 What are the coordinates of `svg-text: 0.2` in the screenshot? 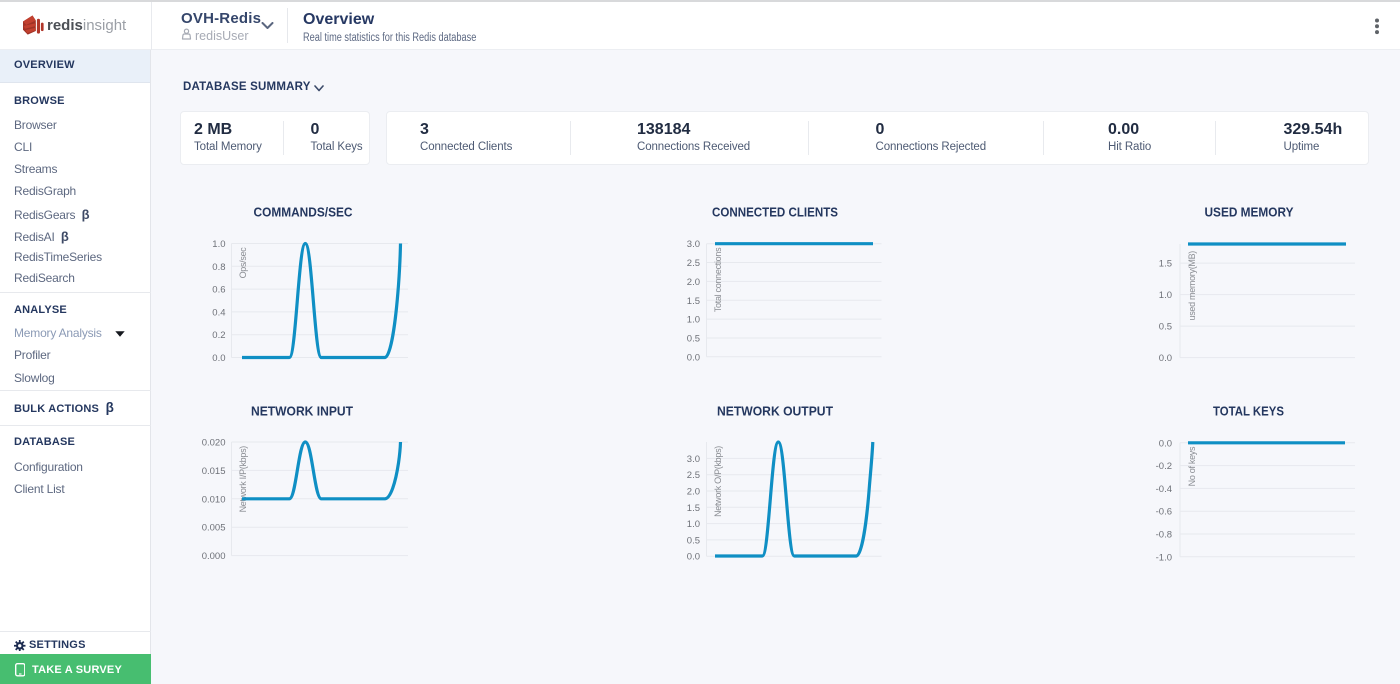 It's located at (218, 335).